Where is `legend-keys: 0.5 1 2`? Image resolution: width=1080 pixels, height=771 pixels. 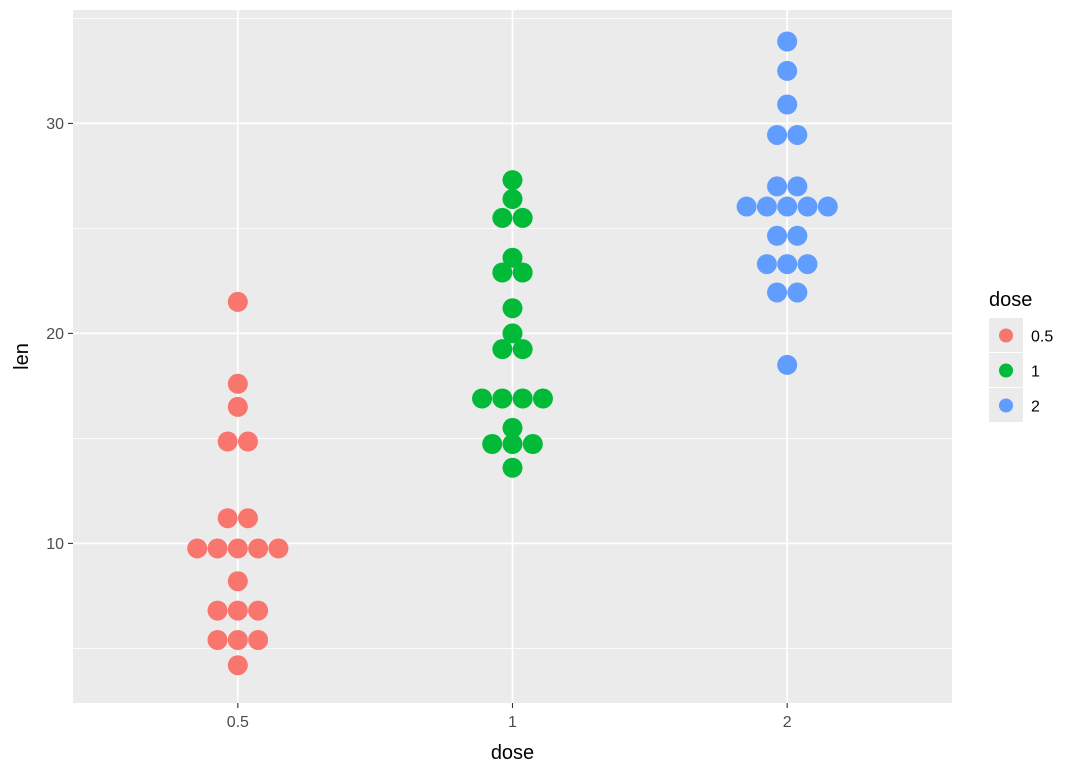
legend-keys: 0.5 1 2 is located at coordinates (1021, 370).